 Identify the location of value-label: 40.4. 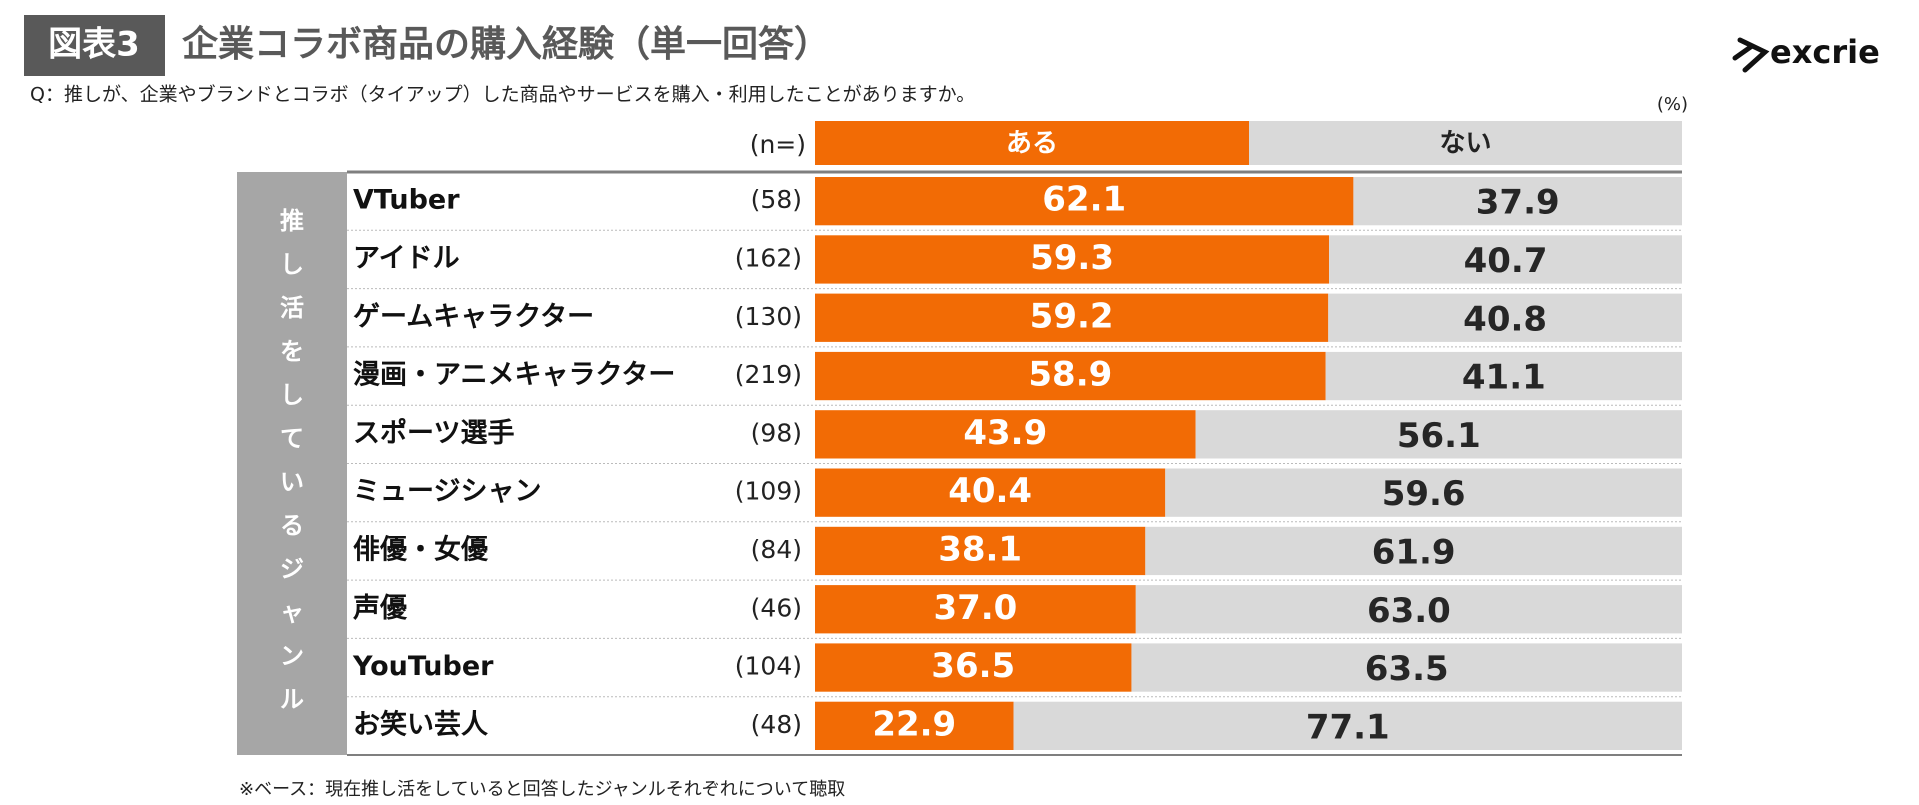
(990, 491).